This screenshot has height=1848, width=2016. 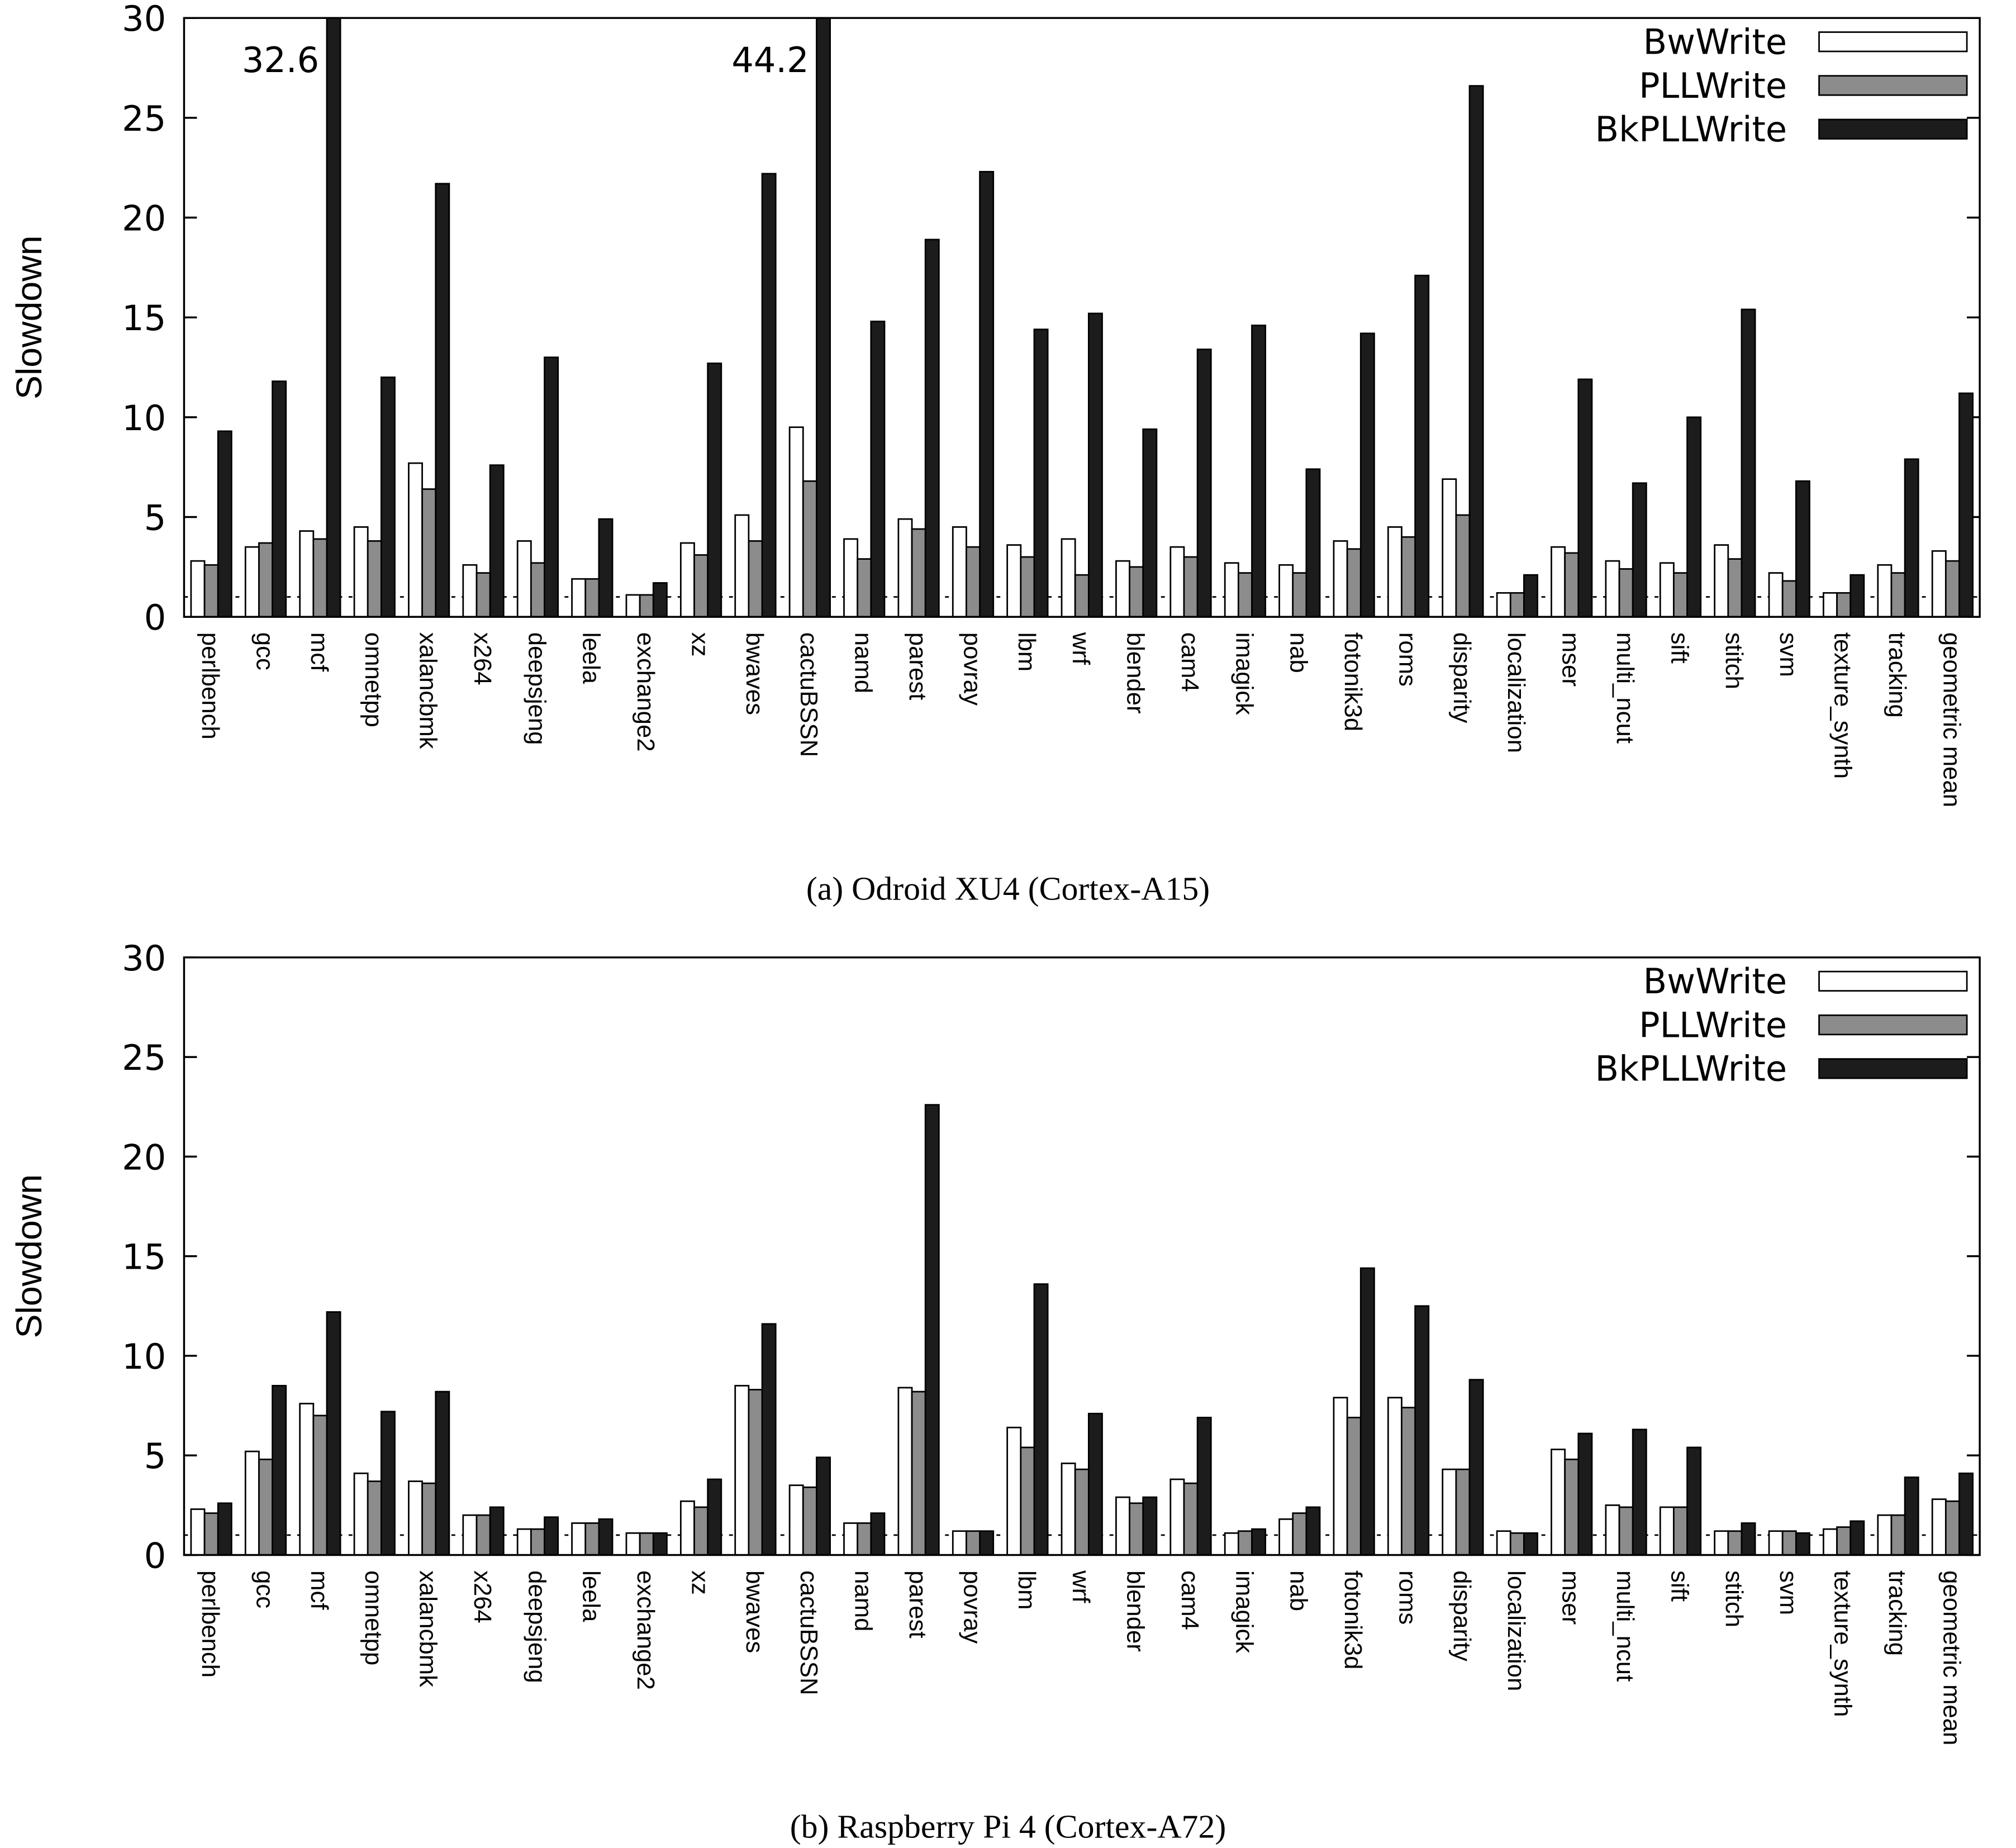 I want to click on x-tick-label: povray, so click(x=972, y=669).